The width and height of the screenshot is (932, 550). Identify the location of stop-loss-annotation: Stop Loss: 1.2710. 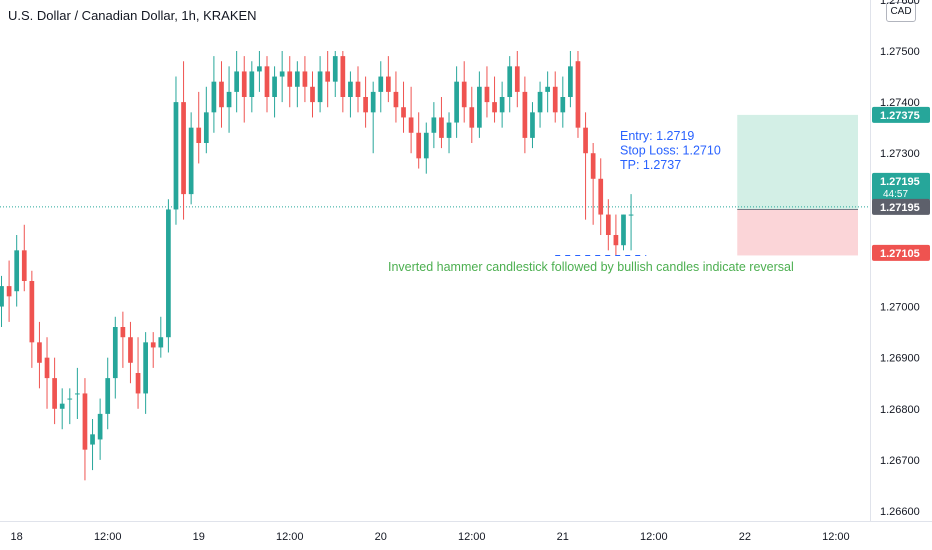
(670, 151).